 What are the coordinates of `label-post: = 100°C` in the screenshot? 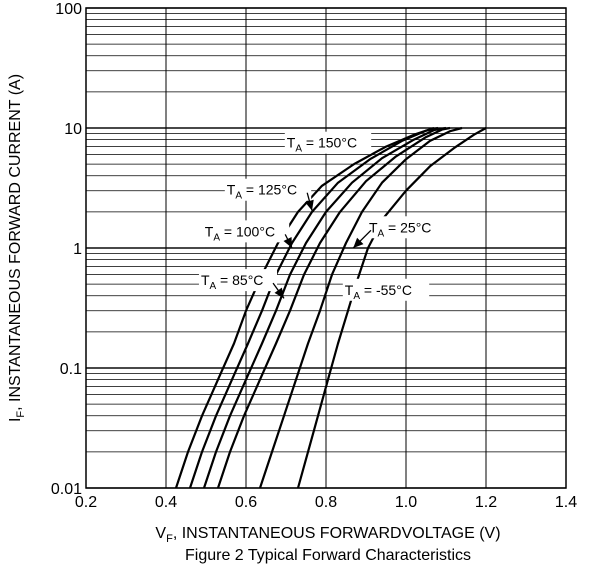 It's located at (247, 231).